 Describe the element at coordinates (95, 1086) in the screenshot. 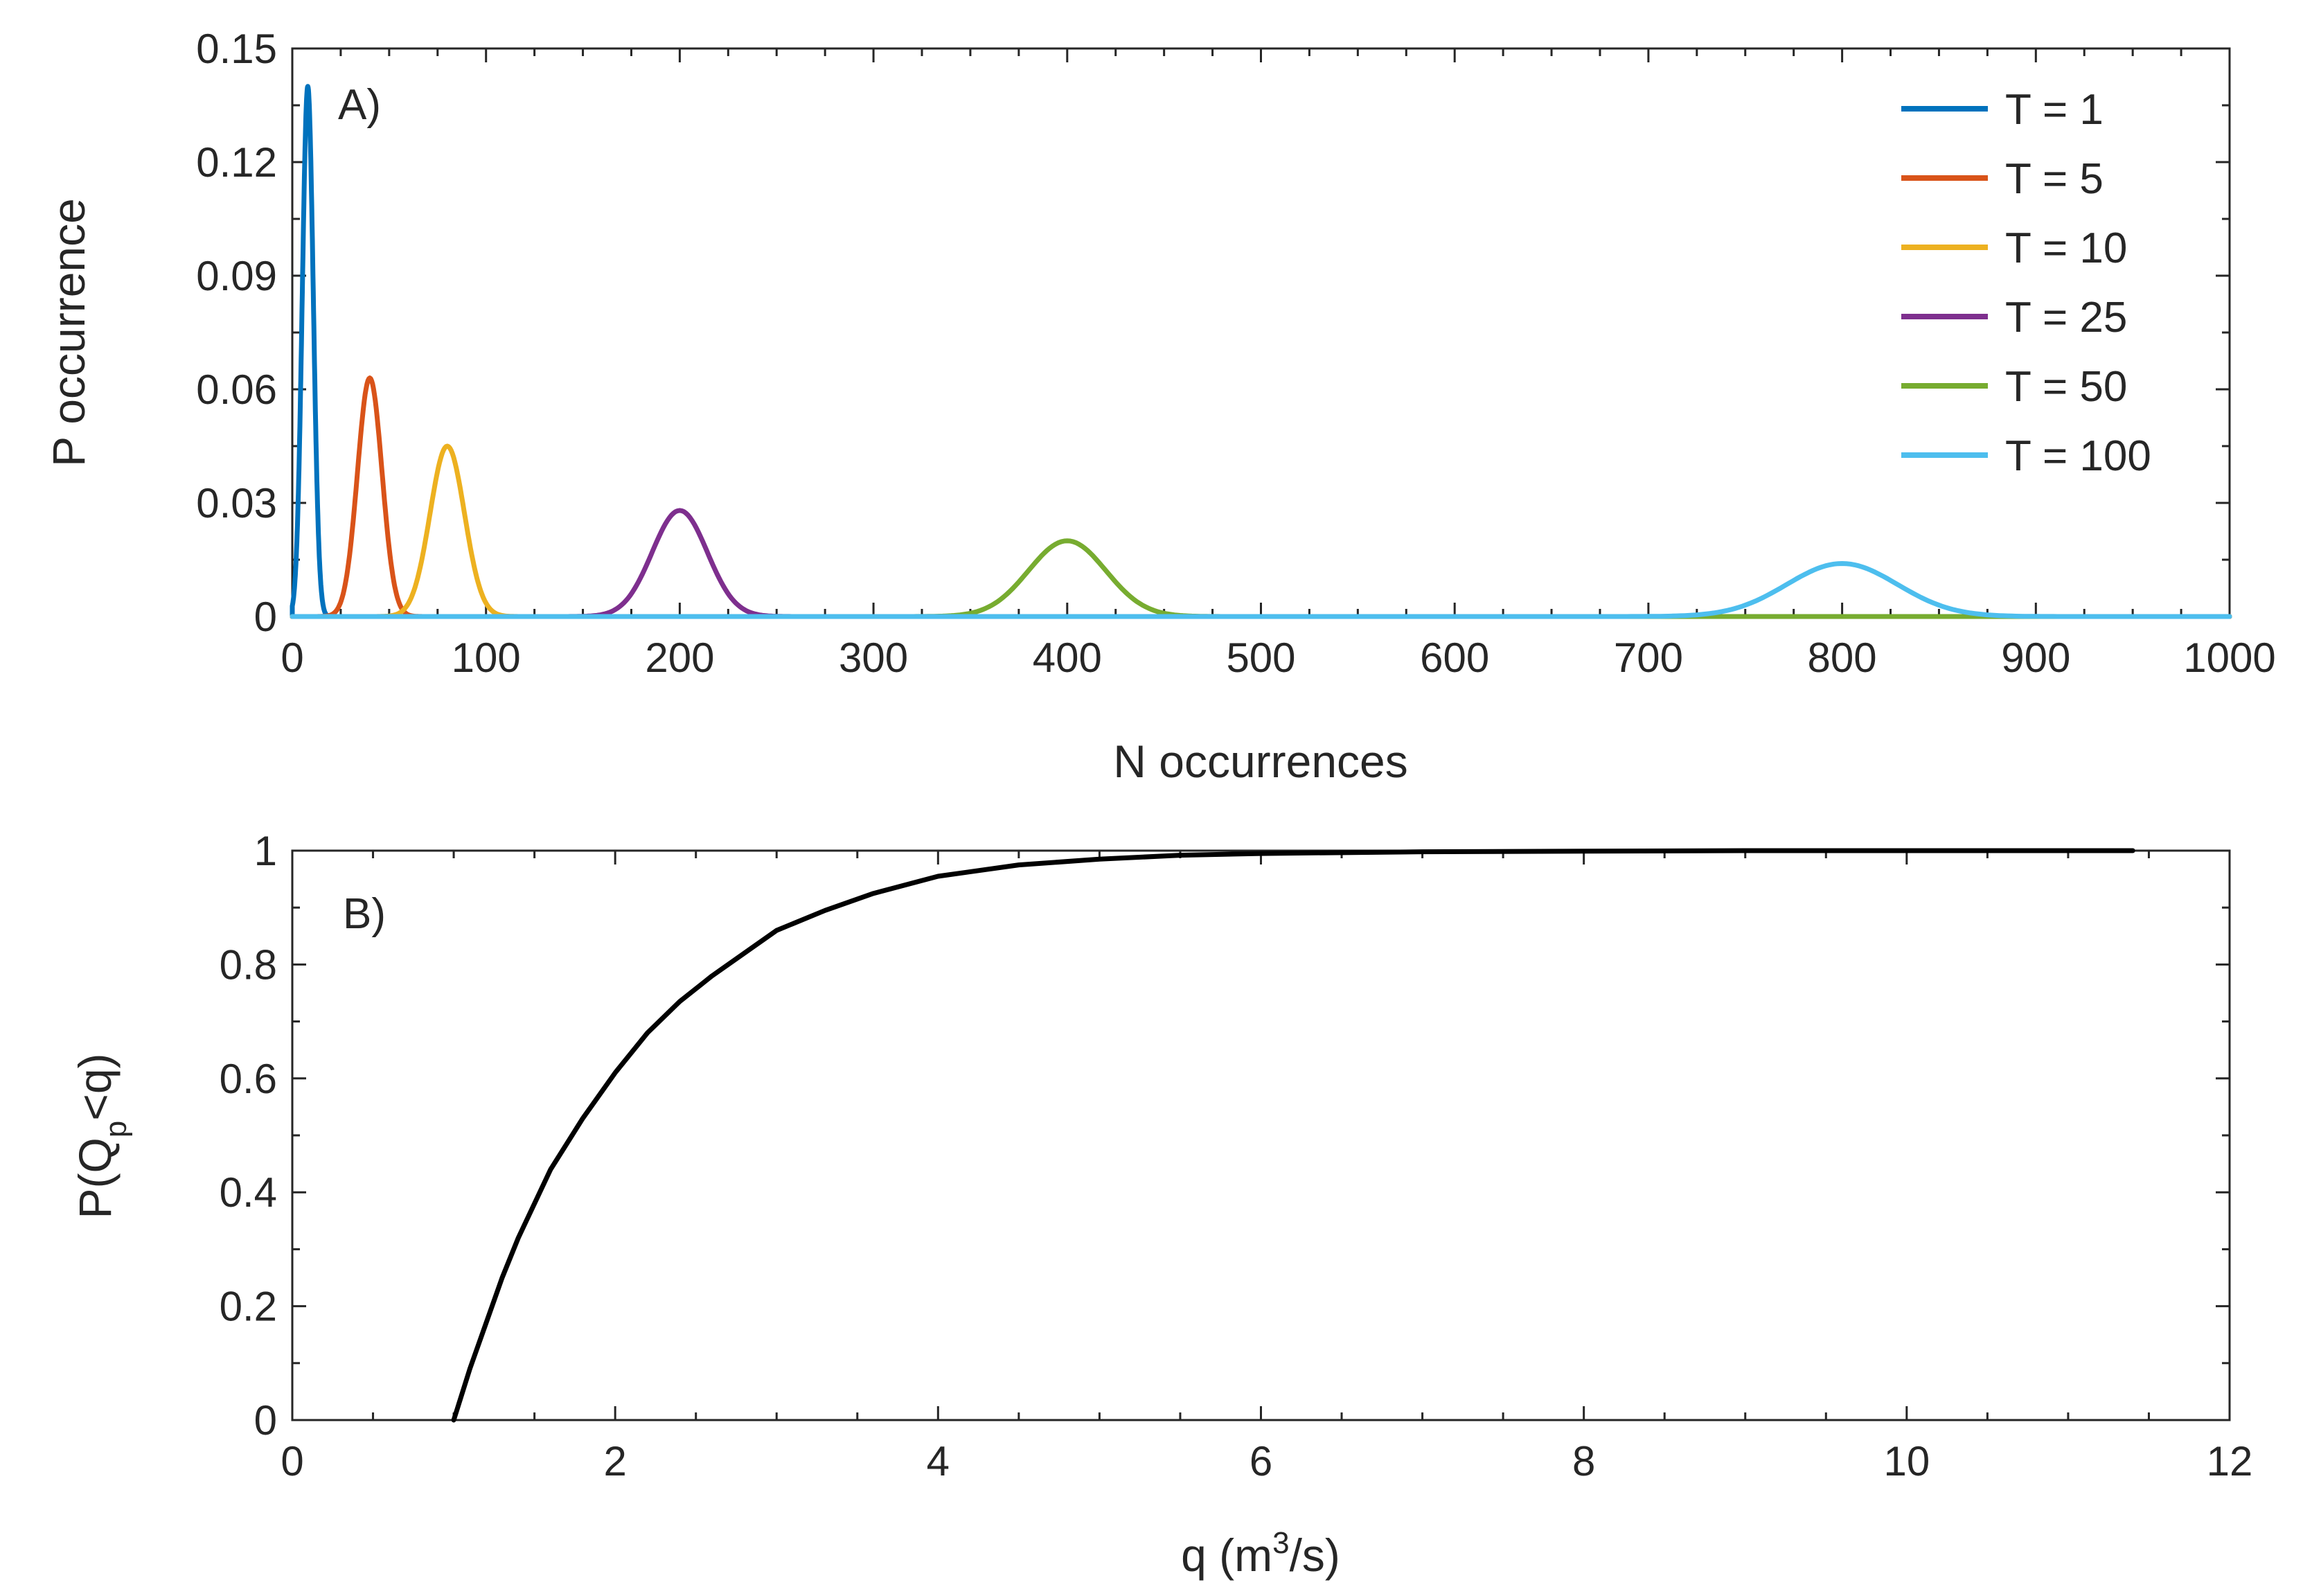

I see `panel-b-y-label-part: <q)` at that location.